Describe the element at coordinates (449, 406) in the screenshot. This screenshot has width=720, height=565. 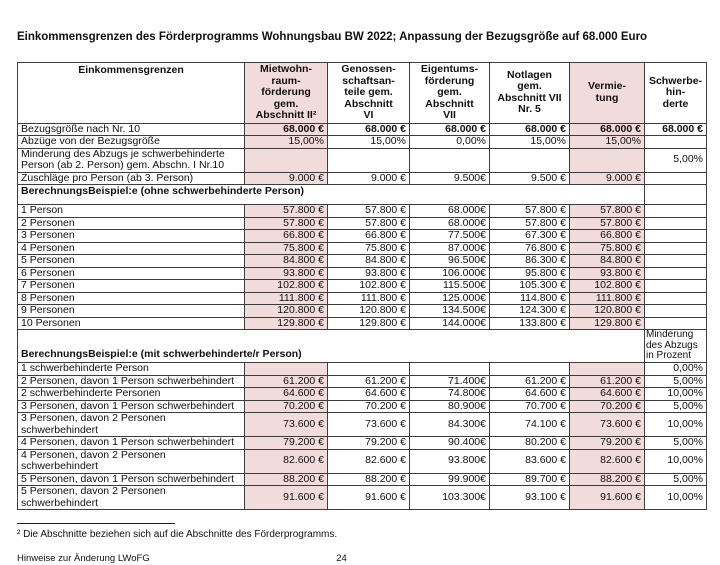
I see `value-cell: 80.900€` at that location.